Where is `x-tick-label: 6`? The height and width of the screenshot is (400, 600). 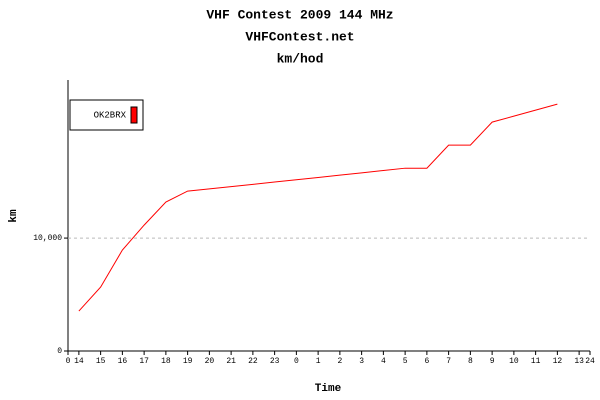 x-tick-label: 6 is located at coordinates (426, 361).